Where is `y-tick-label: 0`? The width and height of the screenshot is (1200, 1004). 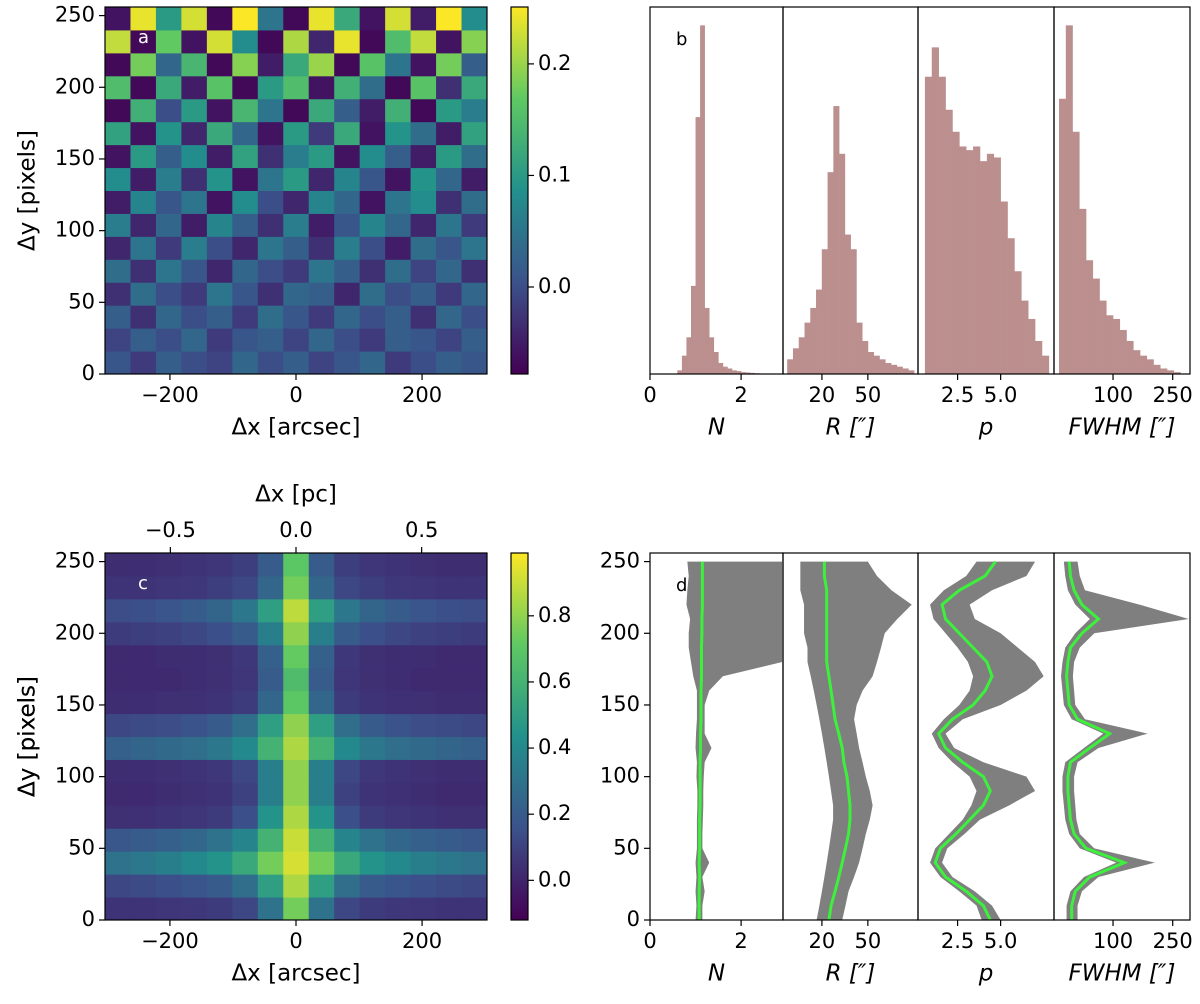
y-tick-label: 0 is located at coordinates (88, 373).